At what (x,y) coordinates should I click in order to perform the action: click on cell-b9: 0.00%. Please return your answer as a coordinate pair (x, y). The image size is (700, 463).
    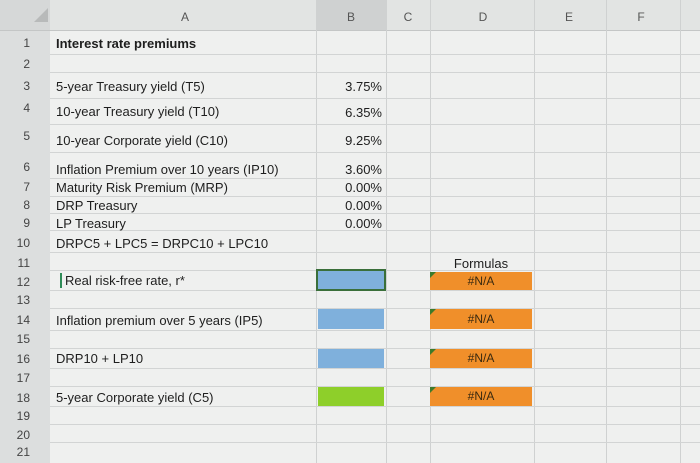
    Looking at the image, I should click on (363, 223).